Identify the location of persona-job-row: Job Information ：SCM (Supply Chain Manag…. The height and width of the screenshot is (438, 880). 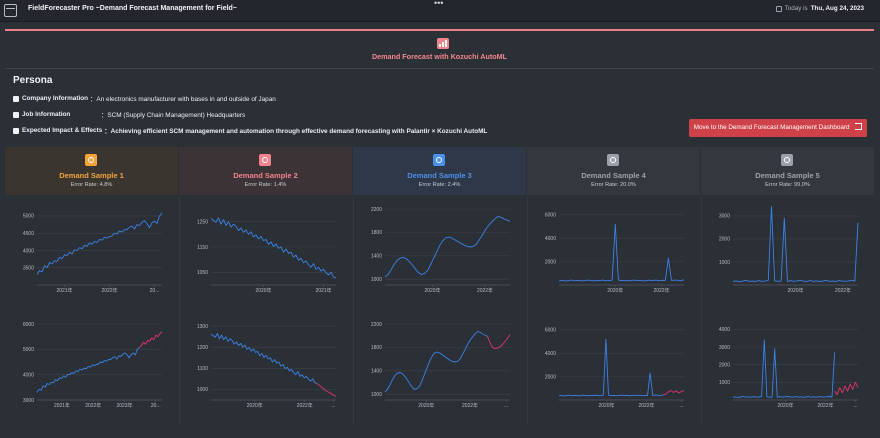
(129, 114).